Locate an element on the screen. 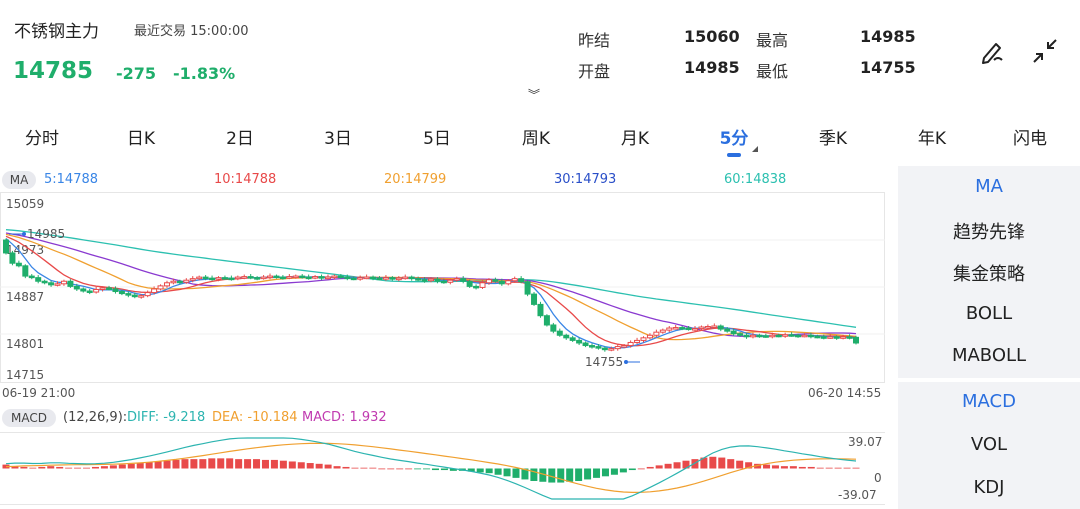 This screenshot has height=509, width=1080. macd-tag: MACD is located at coordinates (29, 418).